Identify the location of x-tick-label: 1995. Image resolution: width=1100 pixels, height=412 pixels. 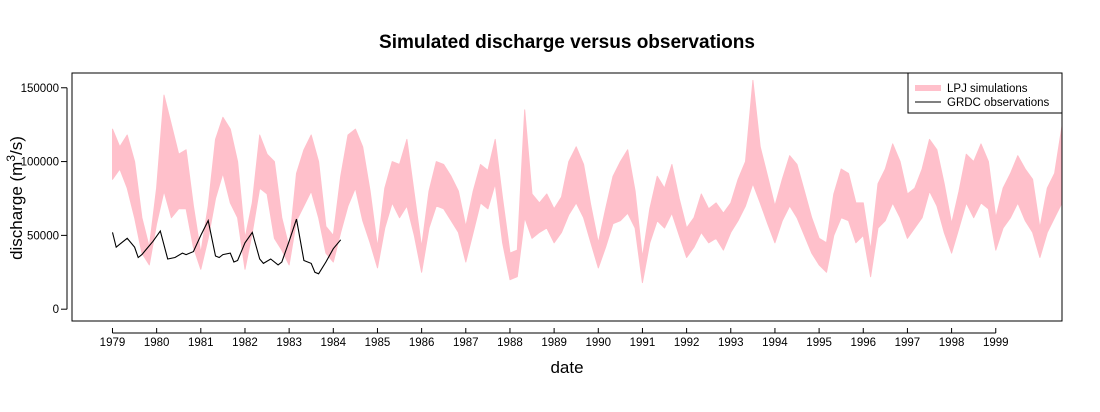
(819, 343).